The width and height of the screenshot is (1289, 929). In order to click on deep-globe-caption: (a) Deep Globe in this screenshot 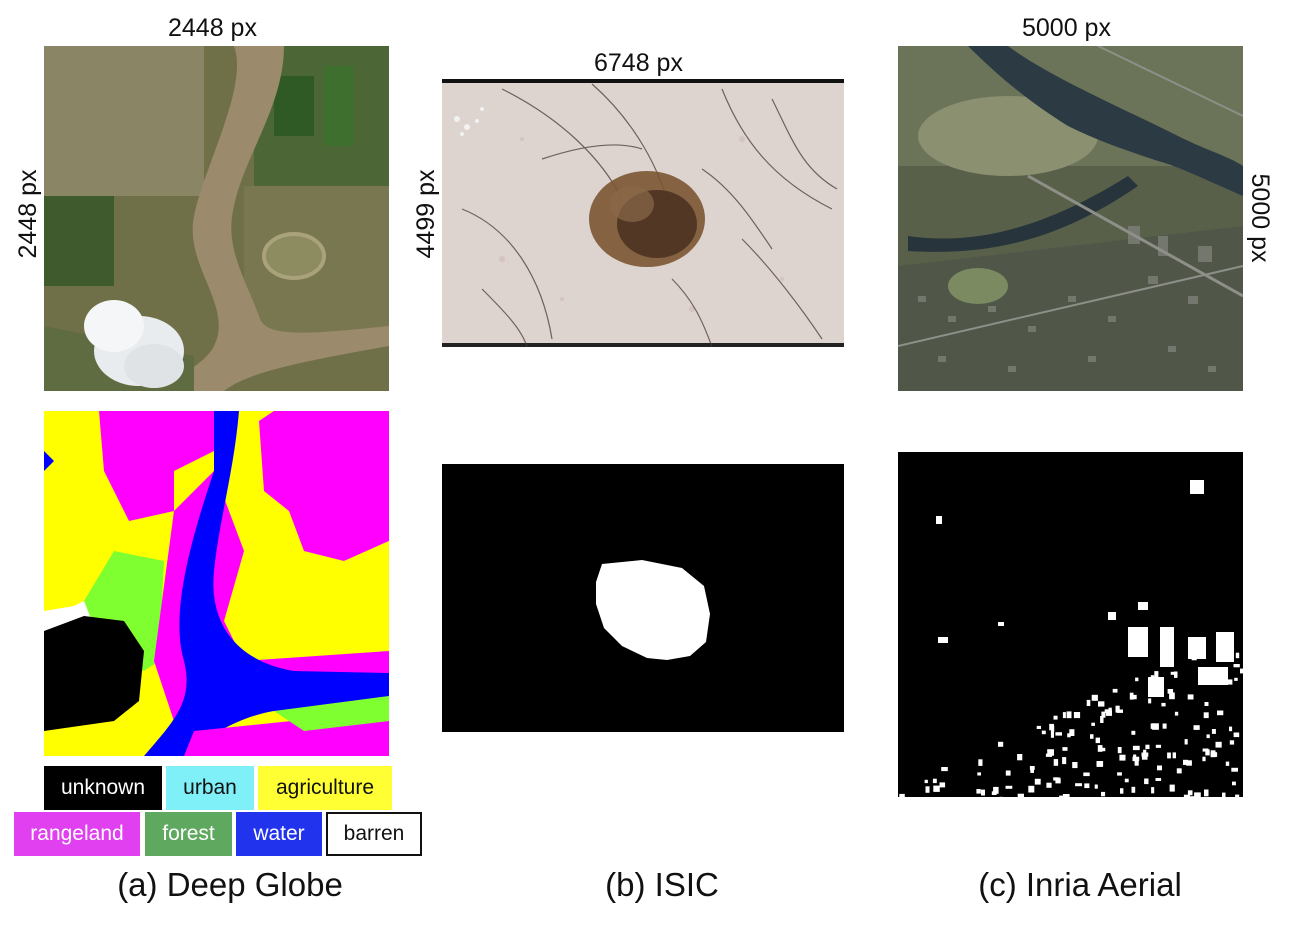, I will do `click(230, 884)`.